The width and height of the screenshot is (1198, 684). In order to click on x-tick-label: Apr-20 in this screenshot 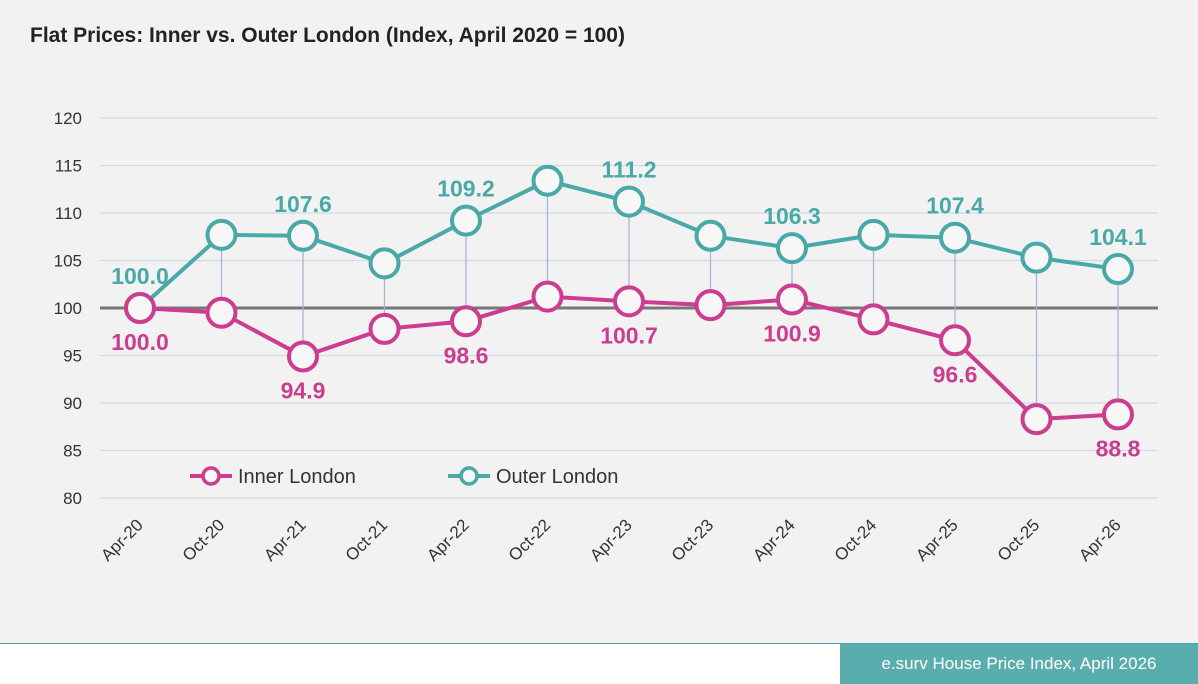, I will do `click(122, 540)`.